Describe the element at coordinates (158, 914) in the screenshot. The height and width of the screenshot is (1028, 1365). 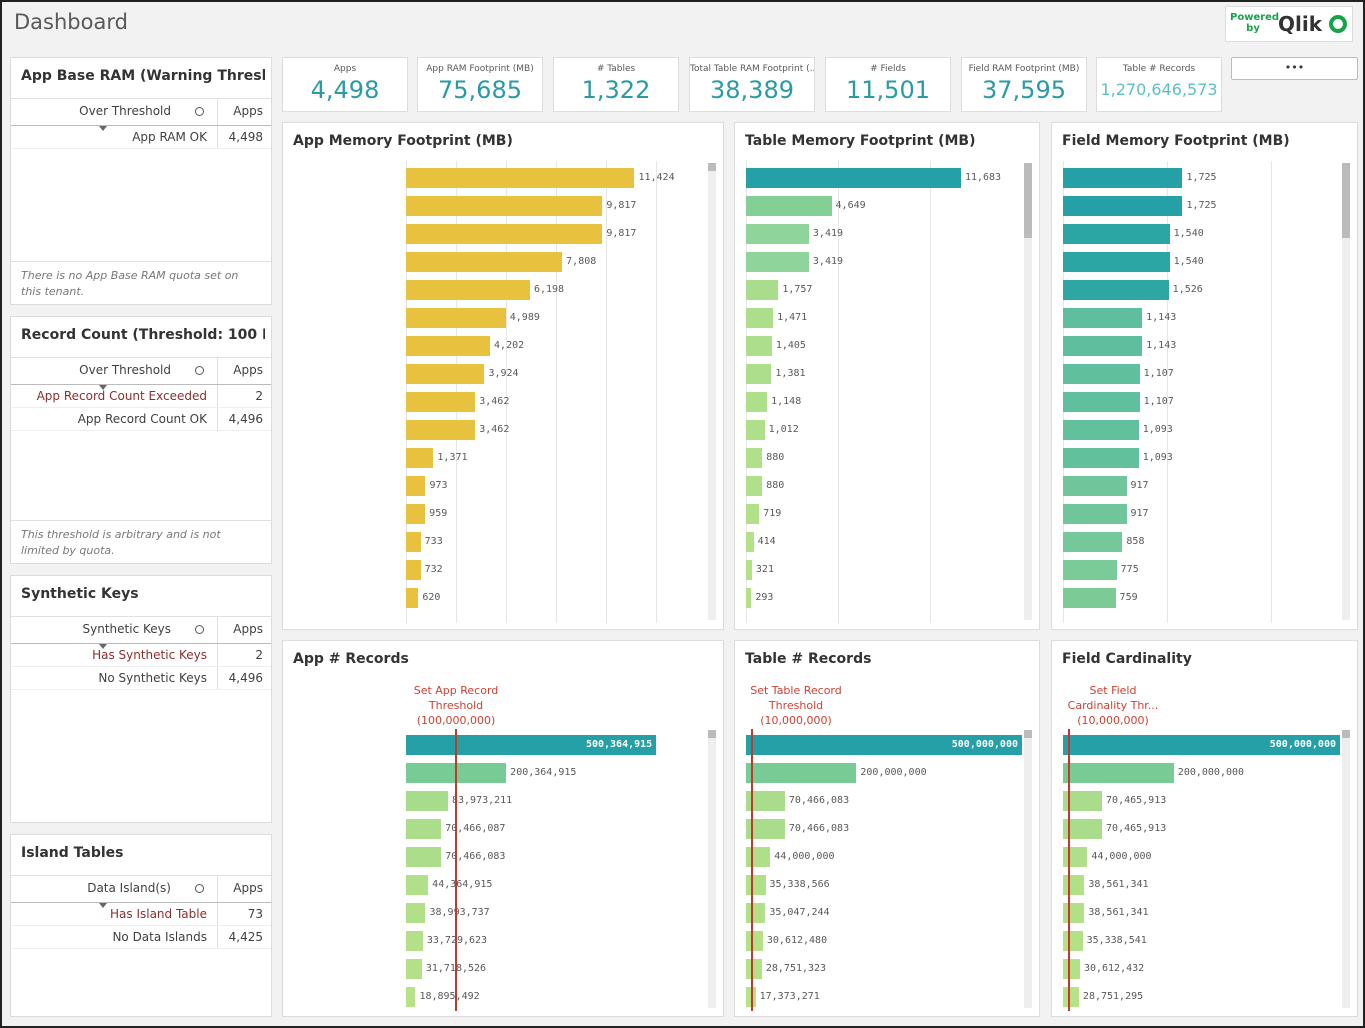
I see `row-label: Has Island Table` at that location.